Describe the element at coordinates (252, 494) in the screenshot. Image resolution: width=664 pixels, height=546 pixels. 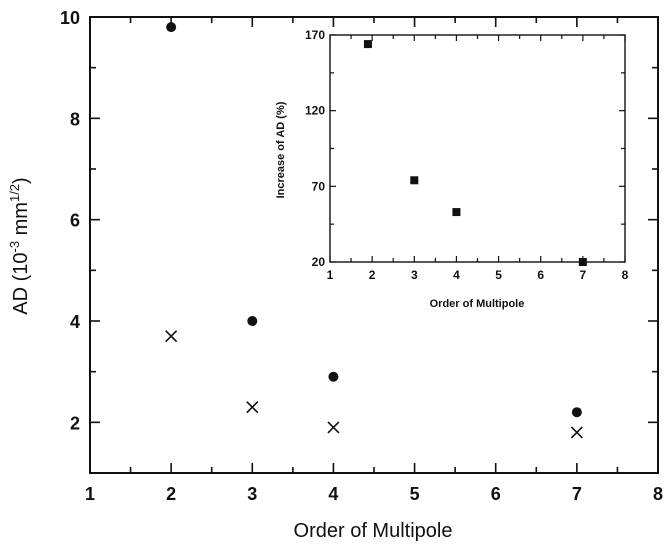
I see `main-x-tick-label: 3` at that location.